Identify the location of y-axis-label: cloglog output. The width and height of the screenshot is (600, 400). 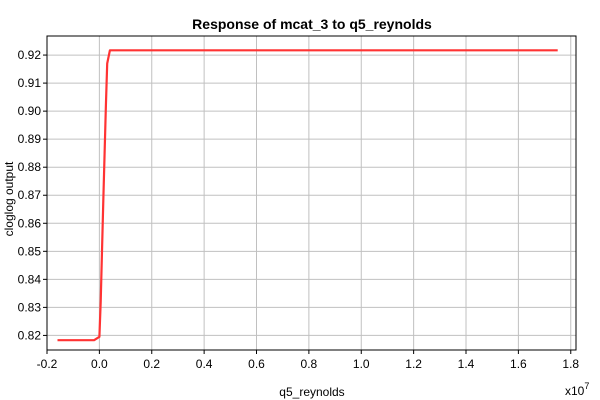
(9, 198).